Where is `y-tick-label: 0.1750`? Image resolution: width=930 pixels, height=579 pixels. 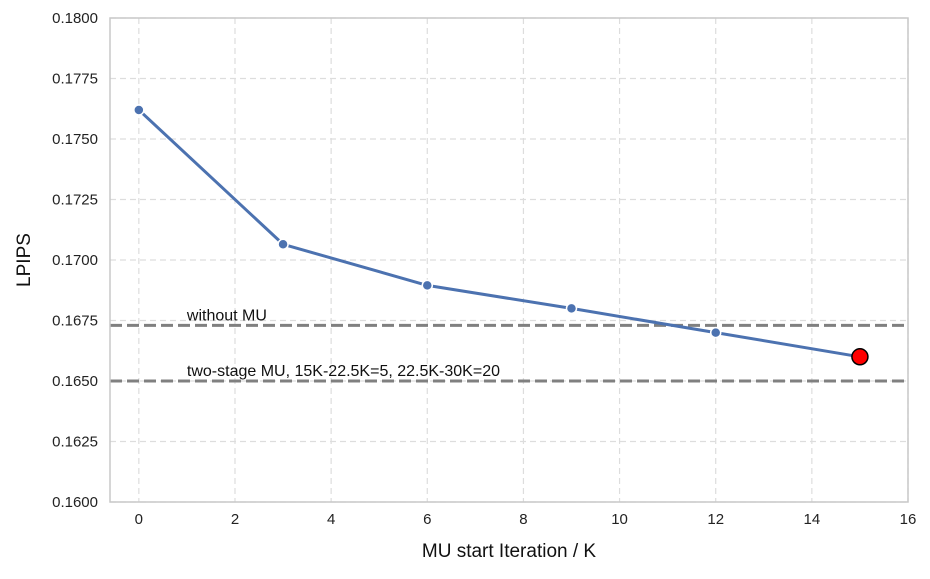
y-tick-label: 0.1750 is located at coordinates (75, 139).